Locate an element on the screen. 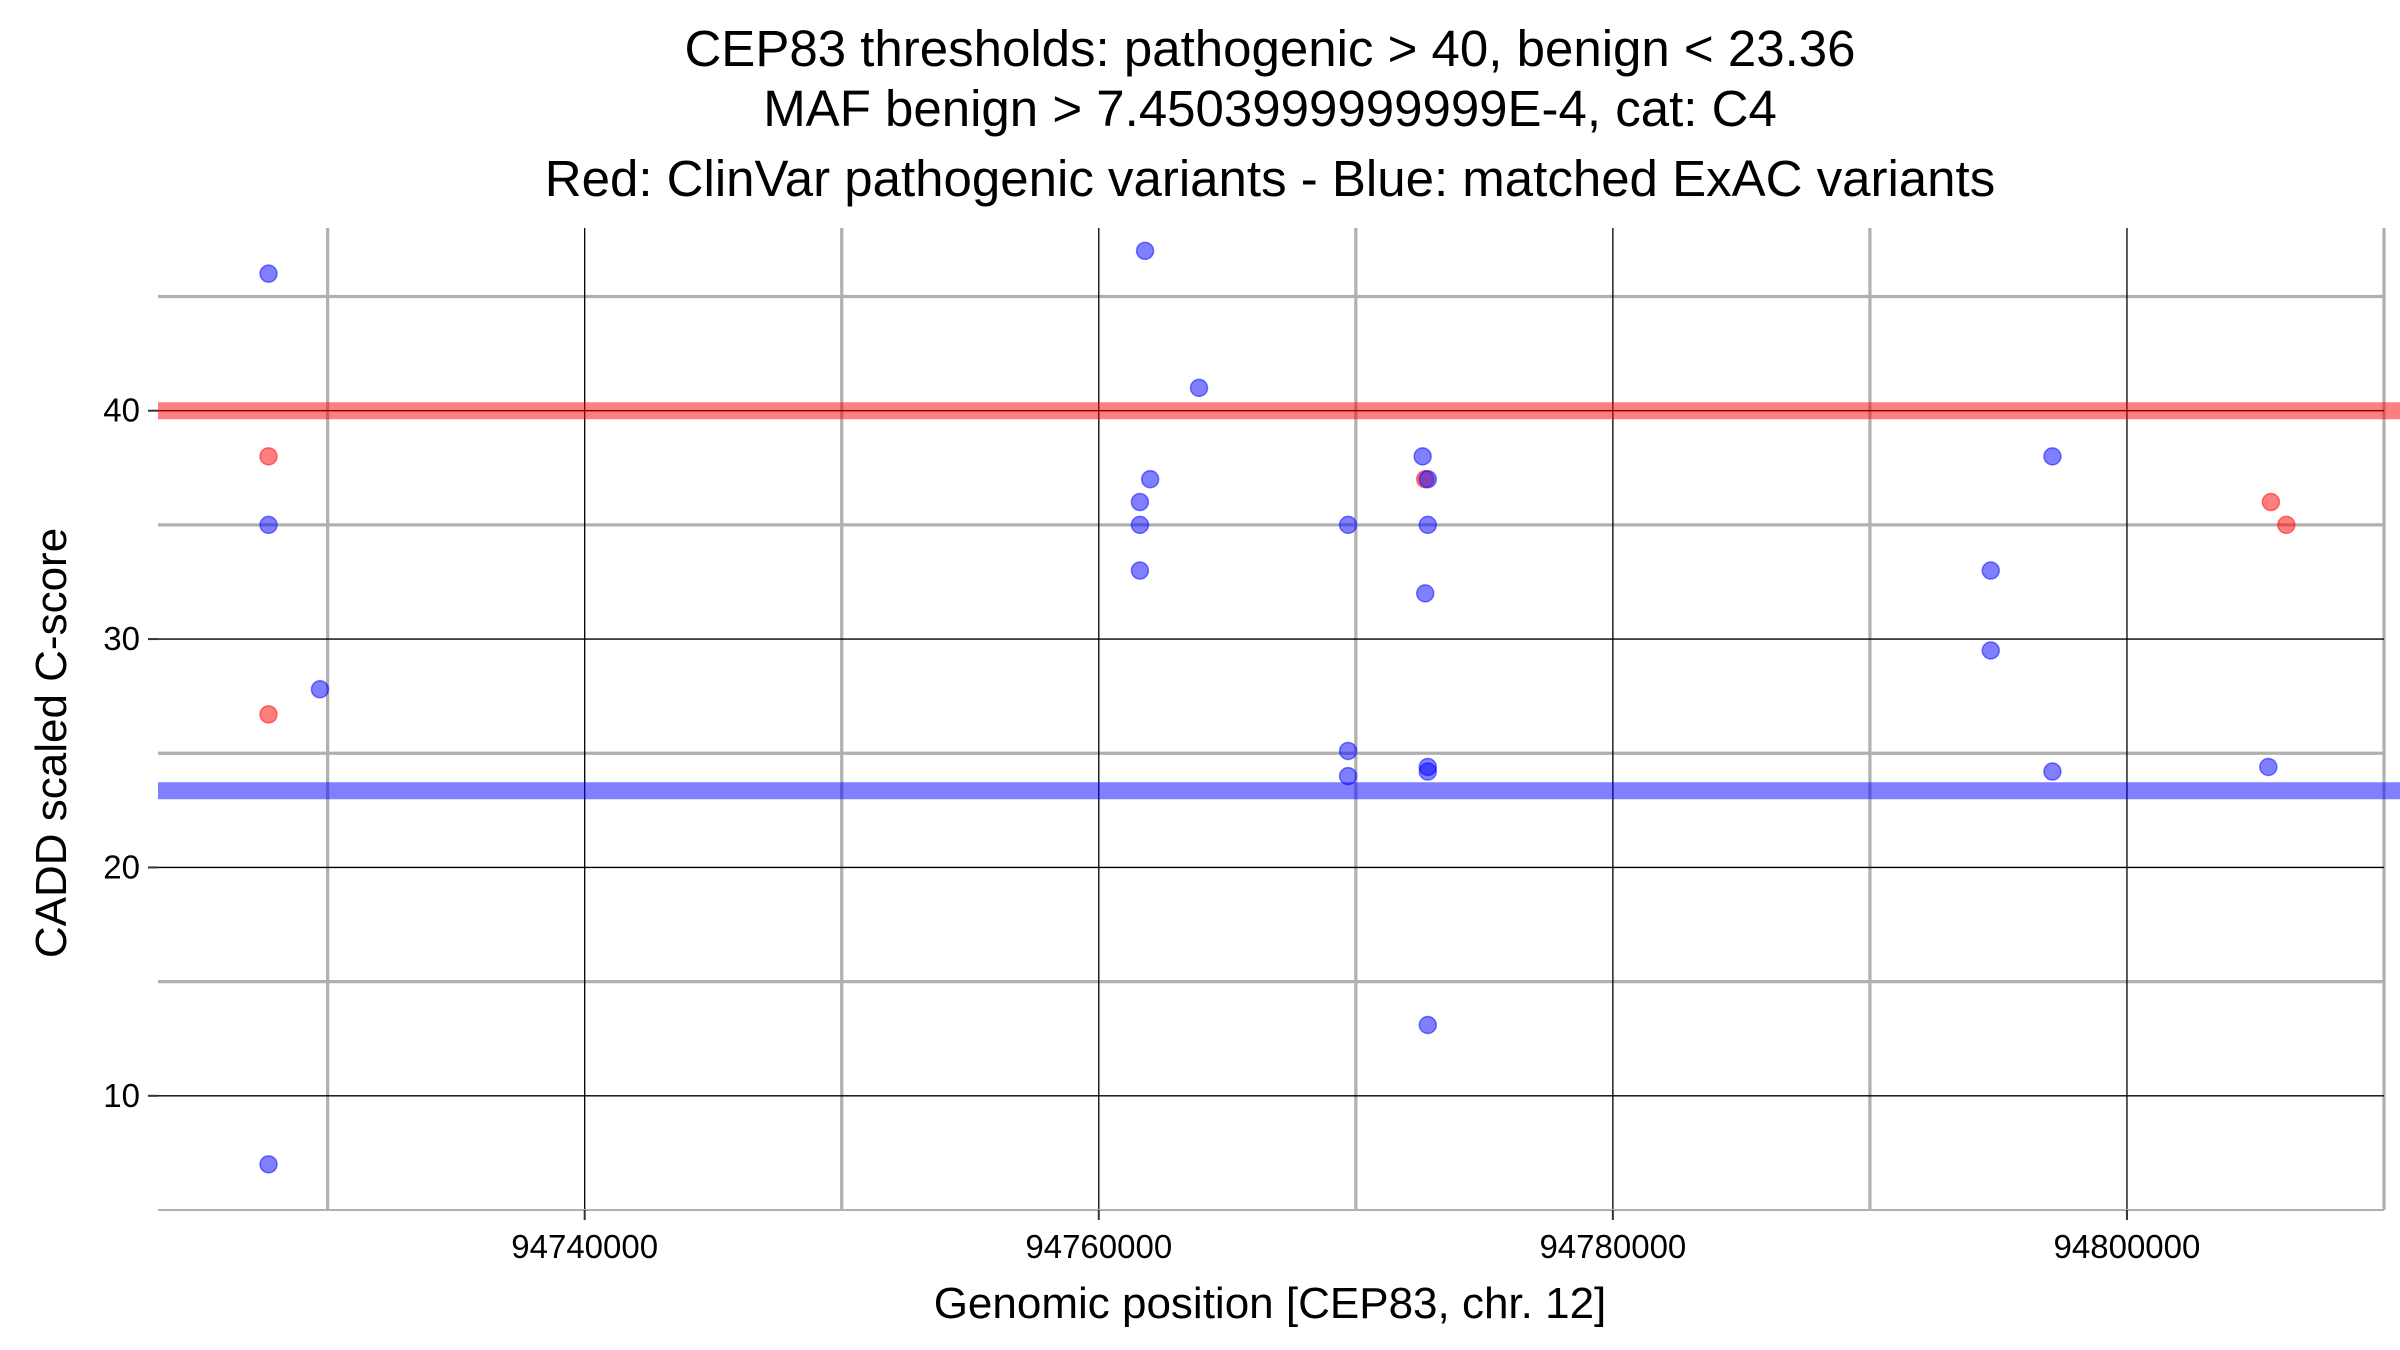 This screenshot has width=2400, height=1350. y-axis-label: CADD scaled C-score is located at coordinates (51, 743).